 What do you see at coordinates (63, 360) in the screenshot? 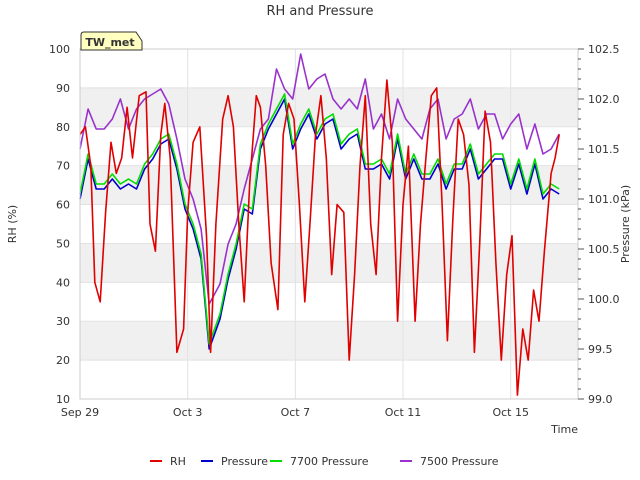
I see `y-left-tick-label: 20` at bounding box center [63, 360].